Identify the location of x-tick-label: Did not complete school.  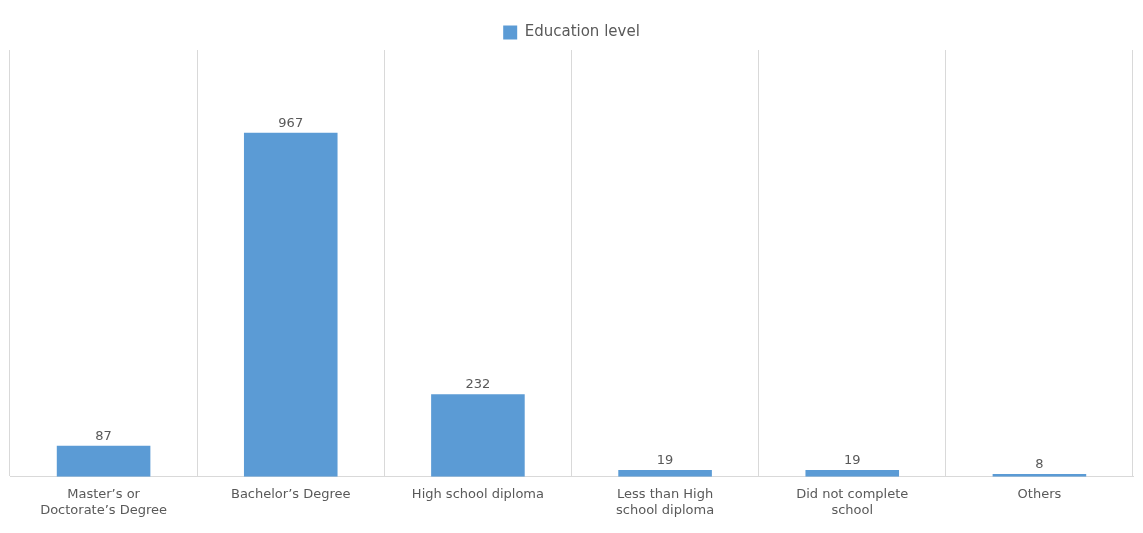
(852, 501).